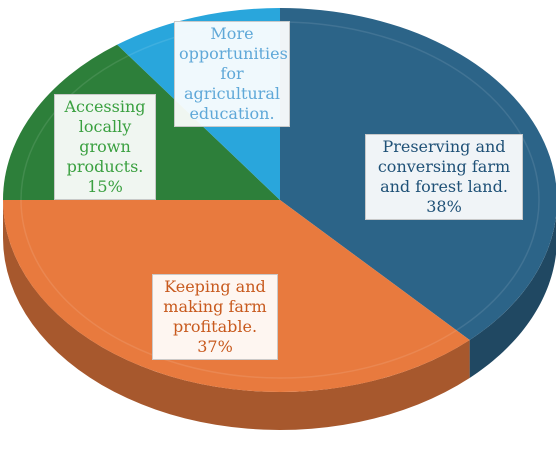  Describe the element at coordinates (105, 186) in the screenshot. I see `slice-value-label: 15%` at that location.